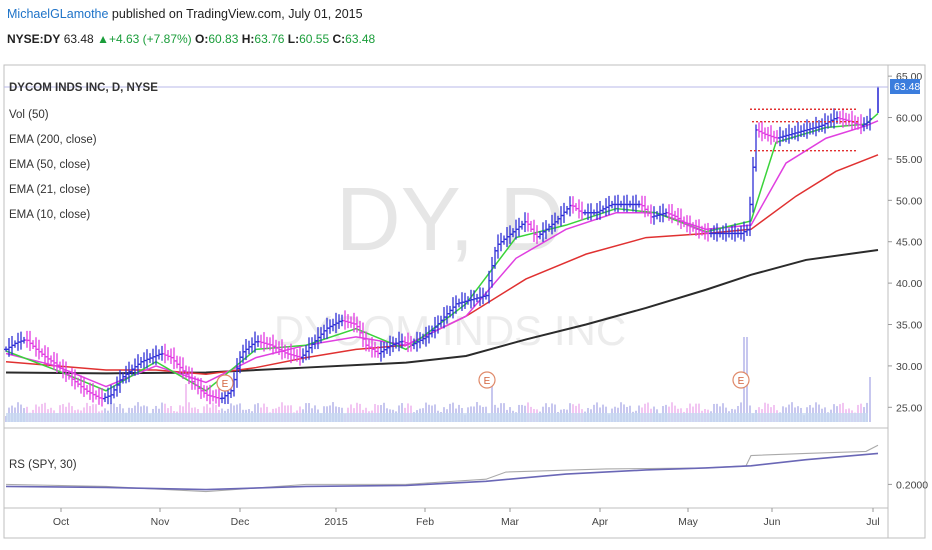  I want to click on open-value: 60.83, so click(223, 39).